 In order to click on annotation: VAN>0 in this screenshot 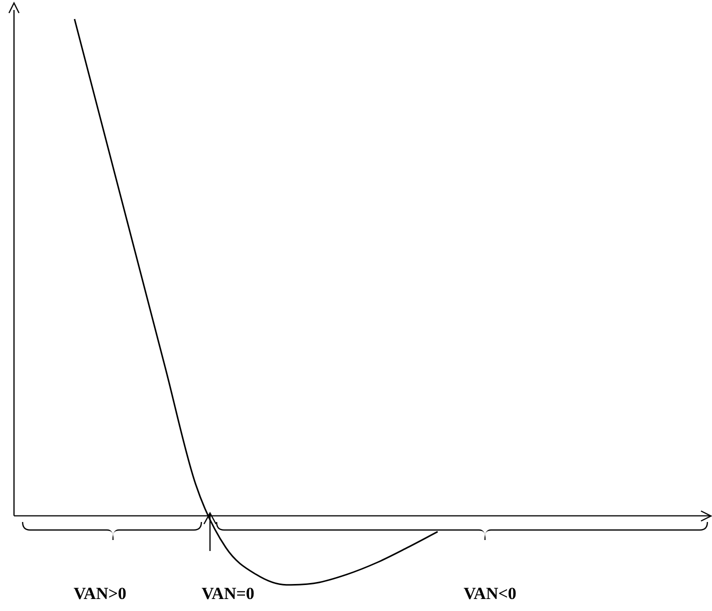, I will do `click(100, 594)`.